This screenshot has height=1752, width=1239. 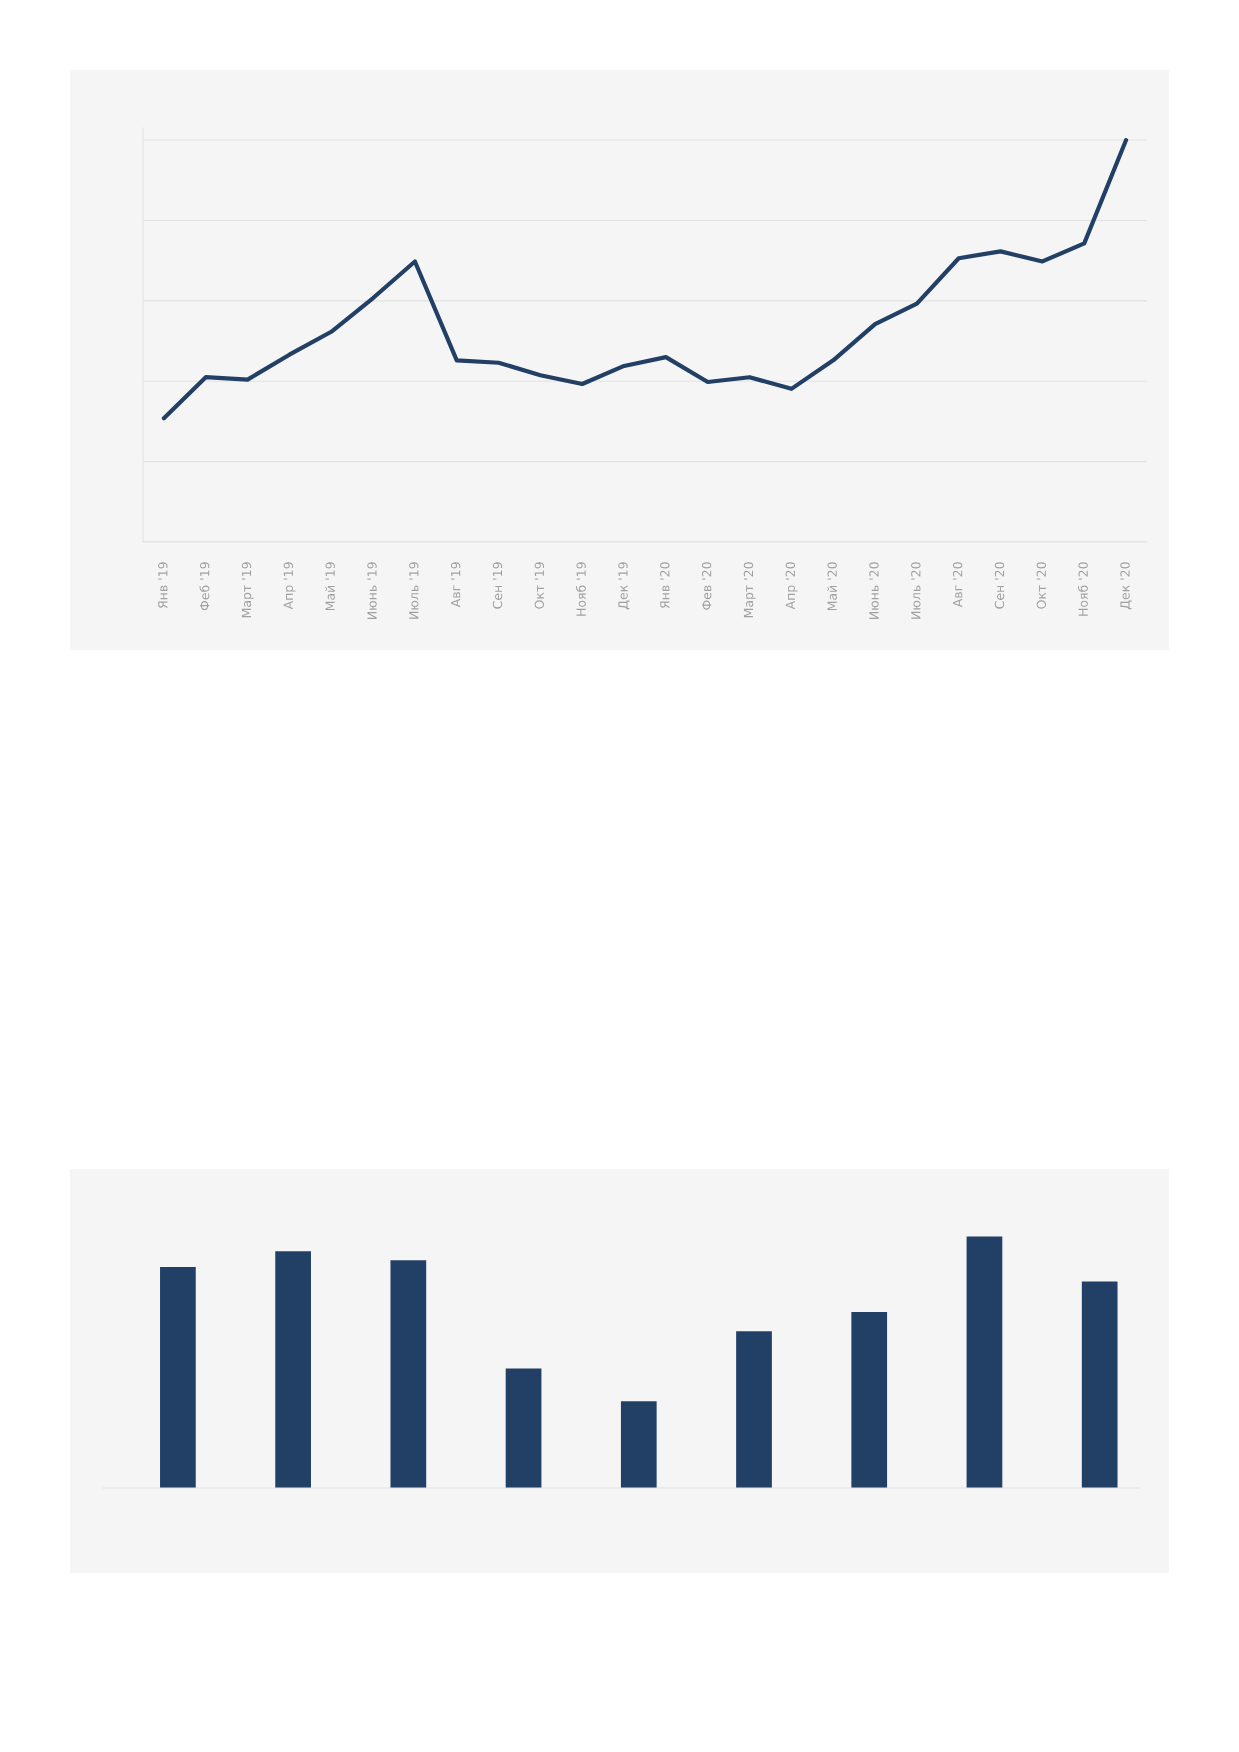 I want to click on x-tick-label: Дек '19, so click(x=624, y=586).